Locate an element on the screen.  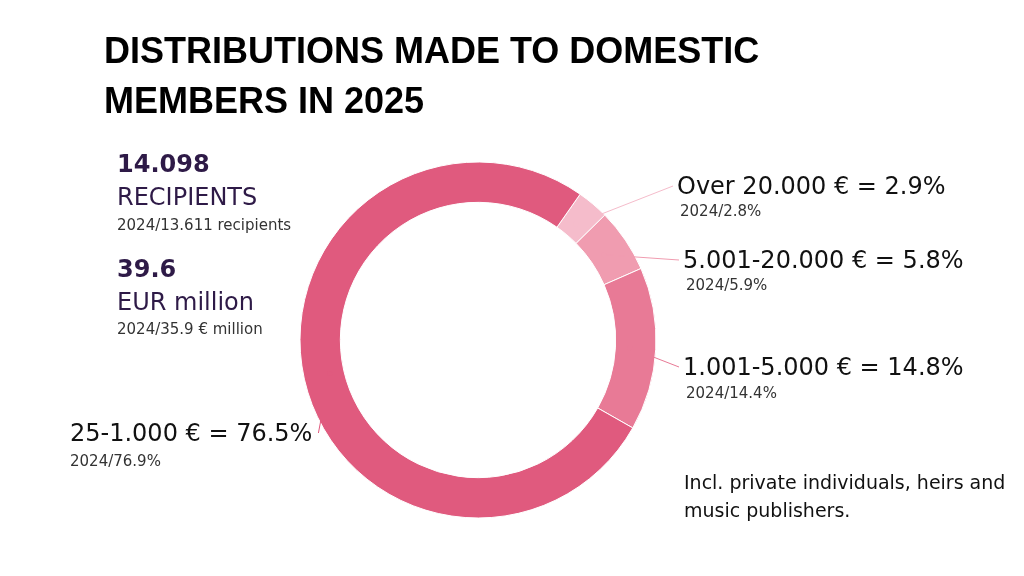
text: 2024/14.4% is located at coordinates (731, 393).